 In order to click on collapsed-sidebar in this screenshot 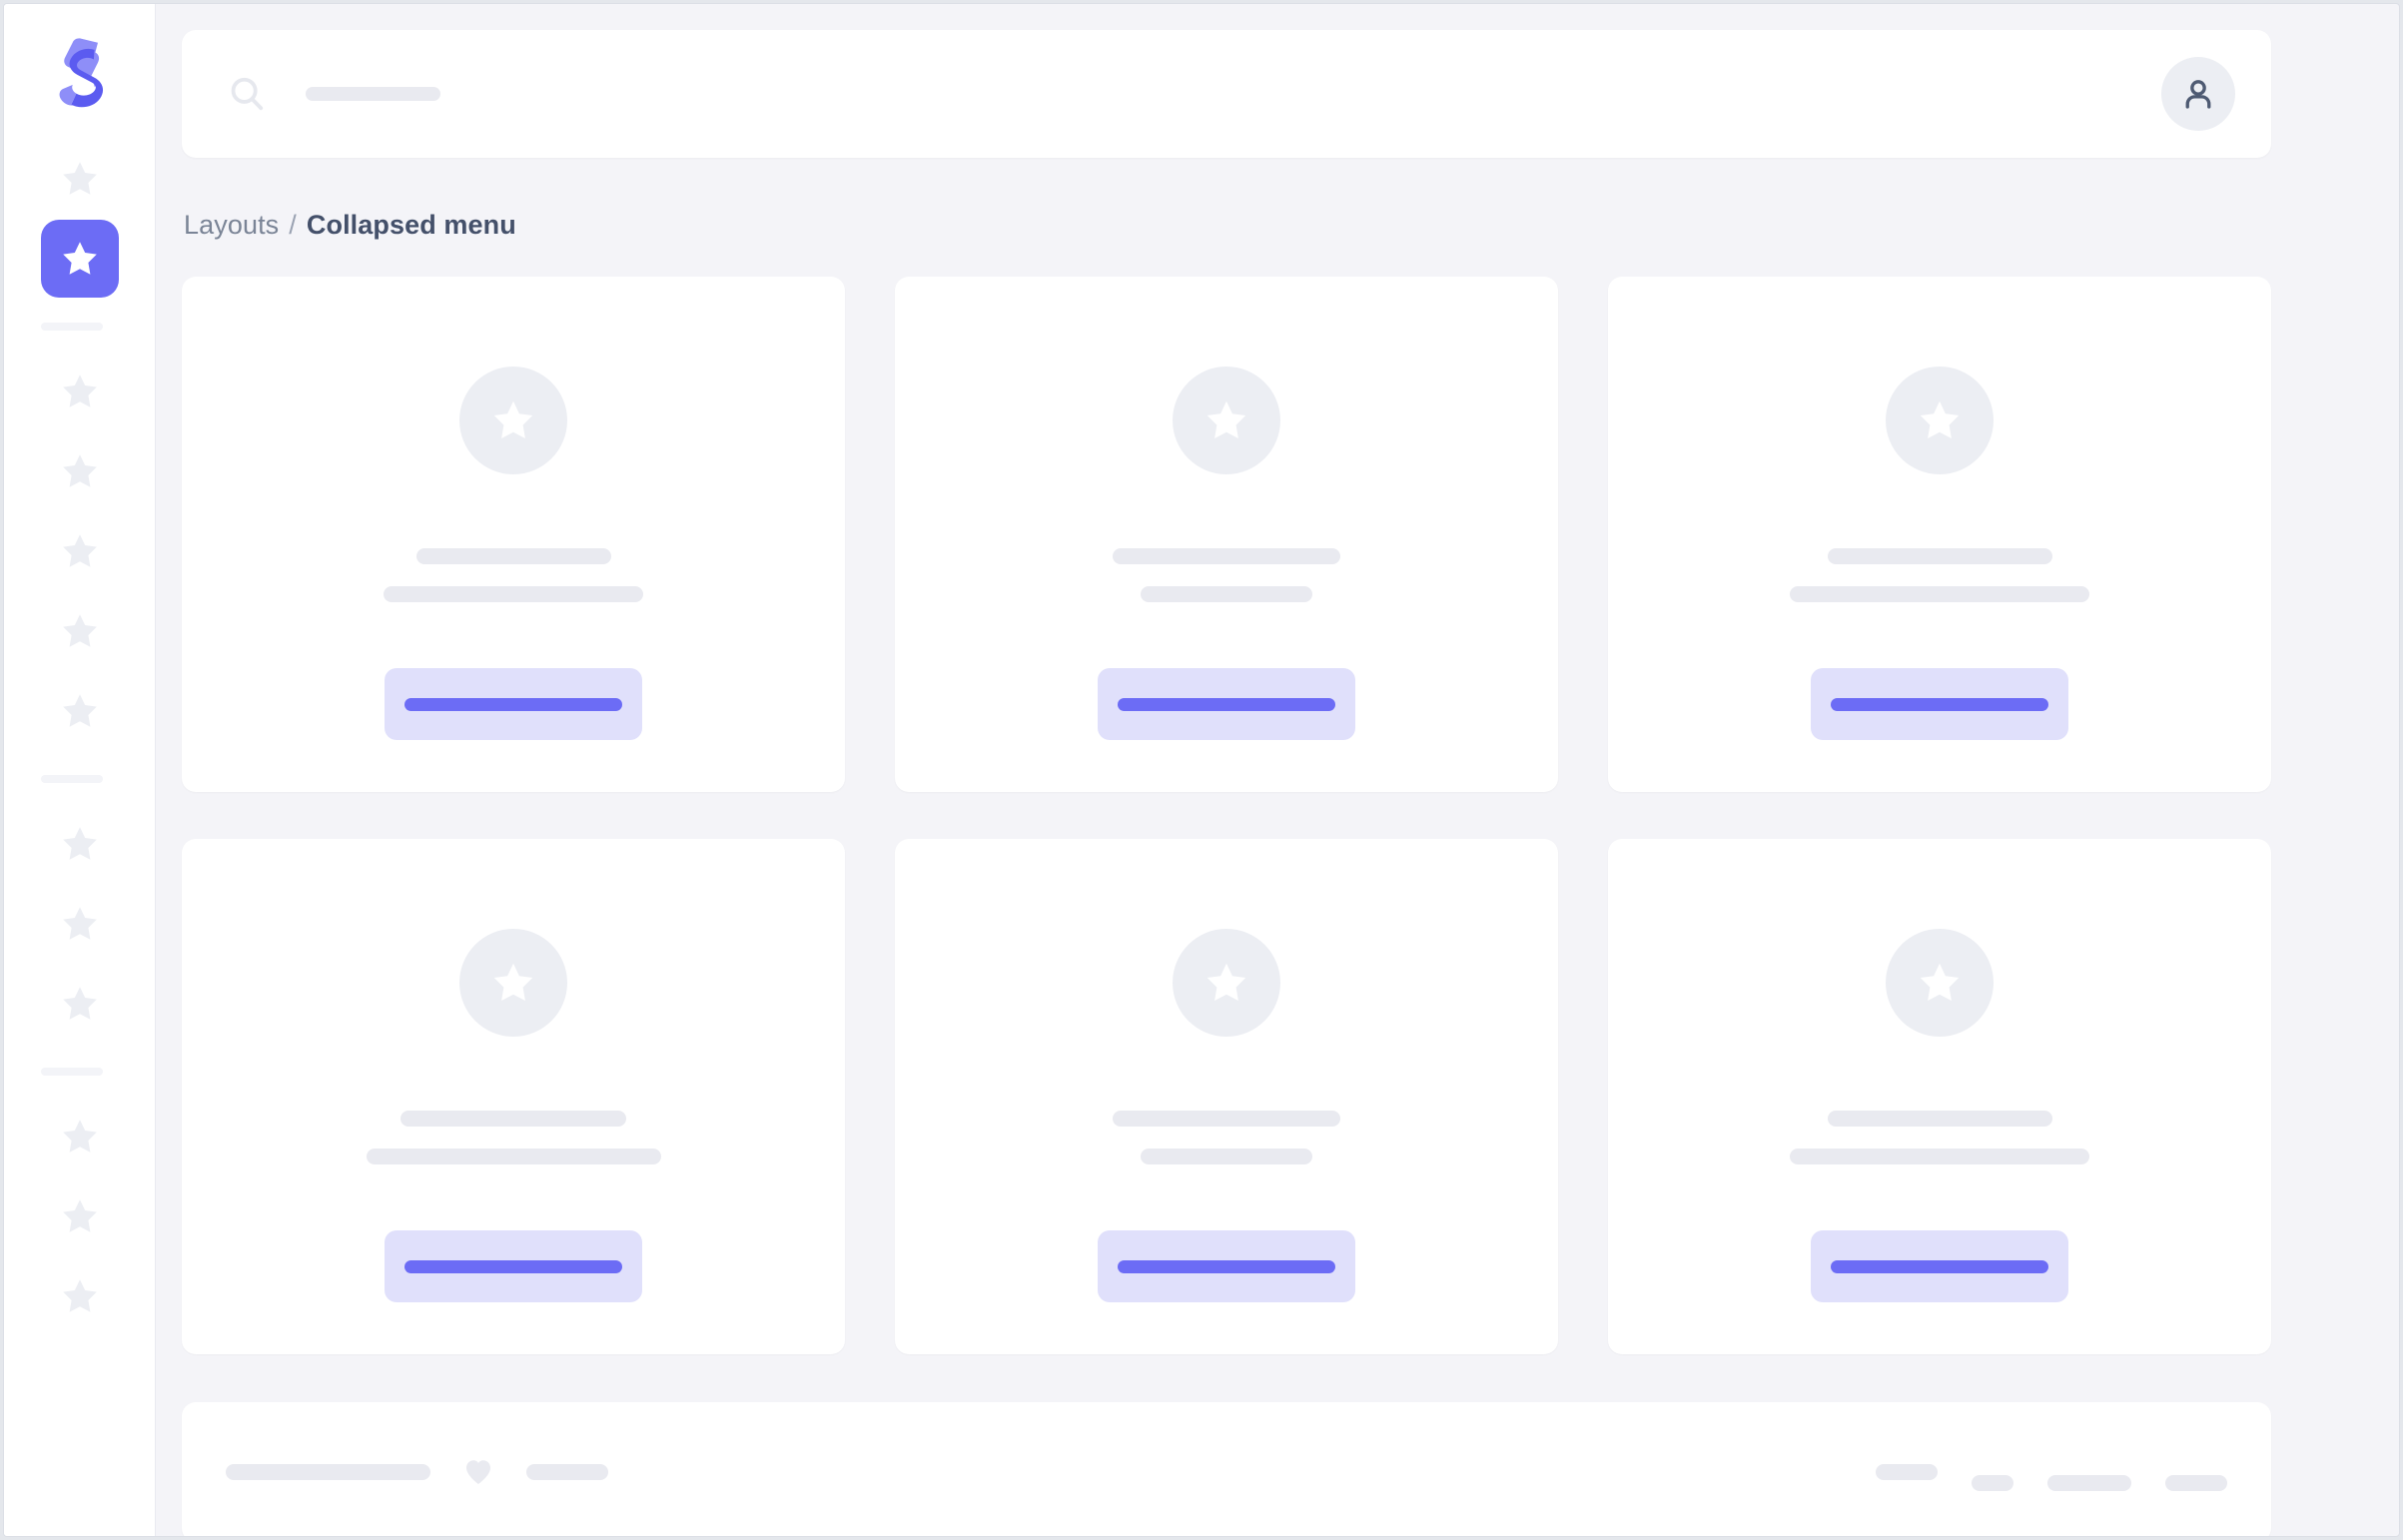, I will do `click(80, 770)`.